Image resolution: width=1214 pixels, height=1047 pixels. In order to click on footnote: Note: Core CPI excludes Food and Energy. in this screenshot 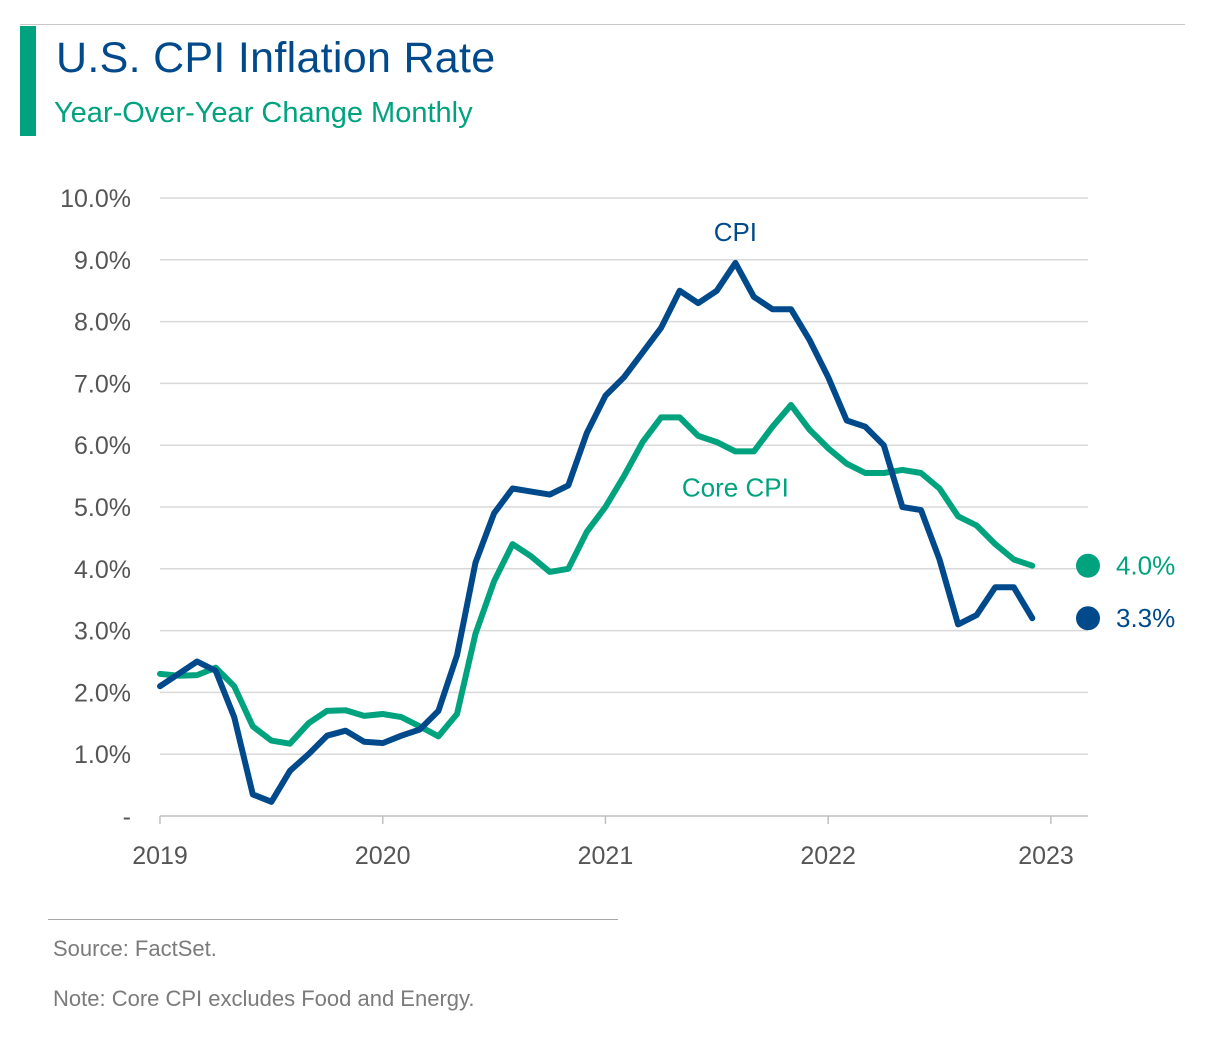, I will do `click(264, 998)`.